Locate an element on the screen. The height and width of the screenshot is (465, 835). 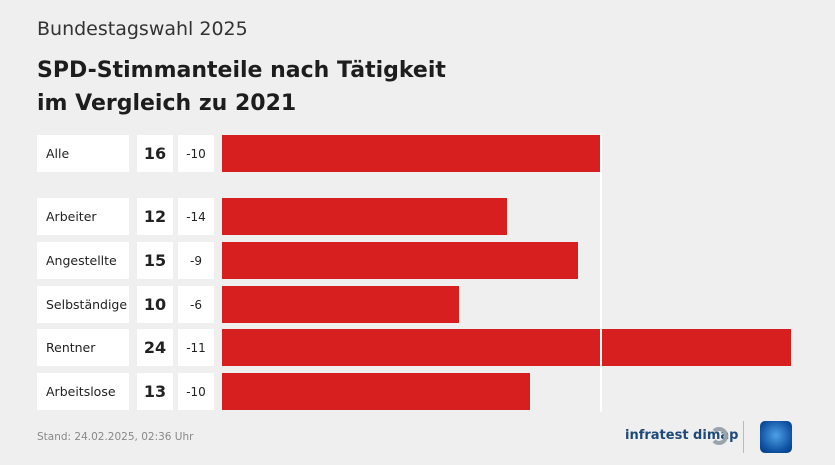
category-label: Alle is located at coordinates (83, 153).